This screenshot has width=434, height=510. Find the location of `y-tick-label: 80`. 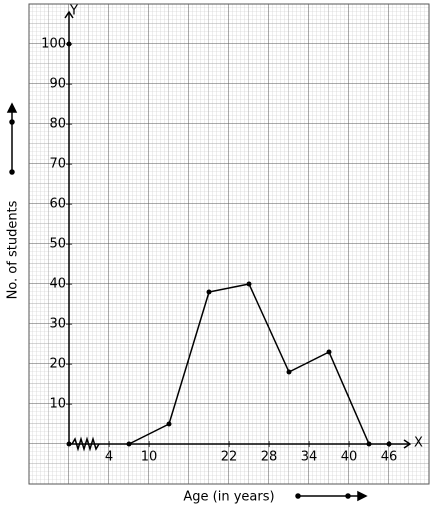

y-tick-label: 80 is located at coordinates (57, 124).